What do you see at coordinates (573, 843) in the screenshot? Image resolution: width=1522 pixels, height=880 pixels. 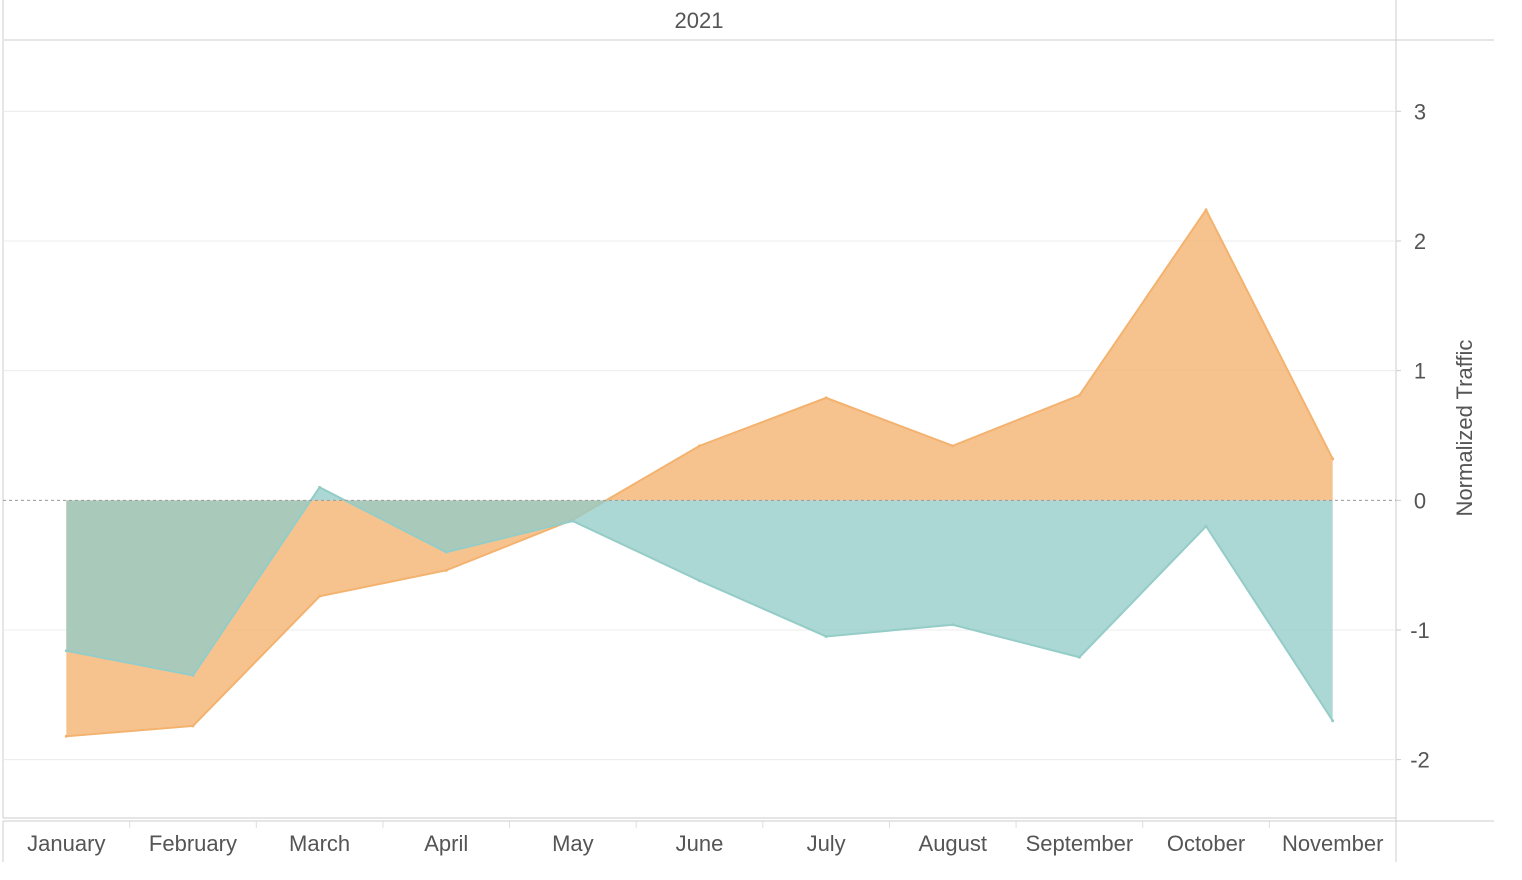 I see `x-tick-label: May` at bounding box center [573, 843].